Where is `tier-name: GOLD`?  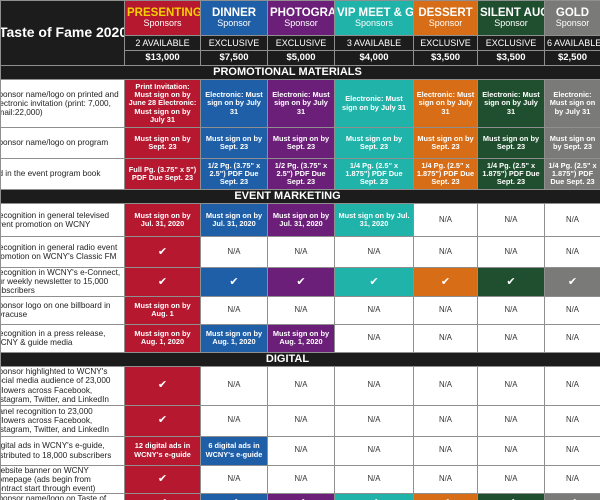 tier-name: GOLD is located at coordinates (572, 13).